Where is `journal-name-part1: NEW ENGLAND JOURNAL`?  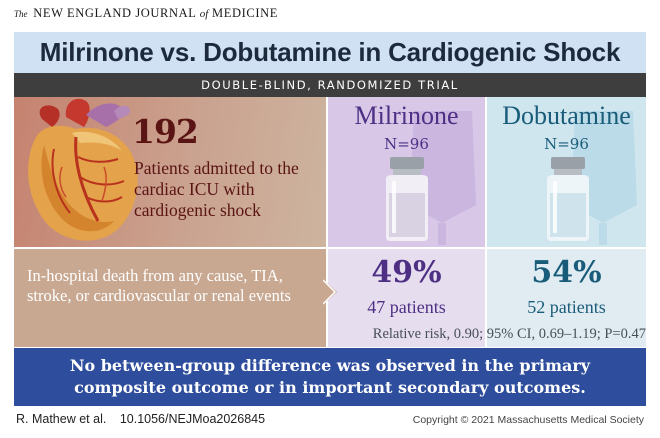
journal-name-part1: NEW ENGLAND JOURNAL is located at coordinates (115, 13).